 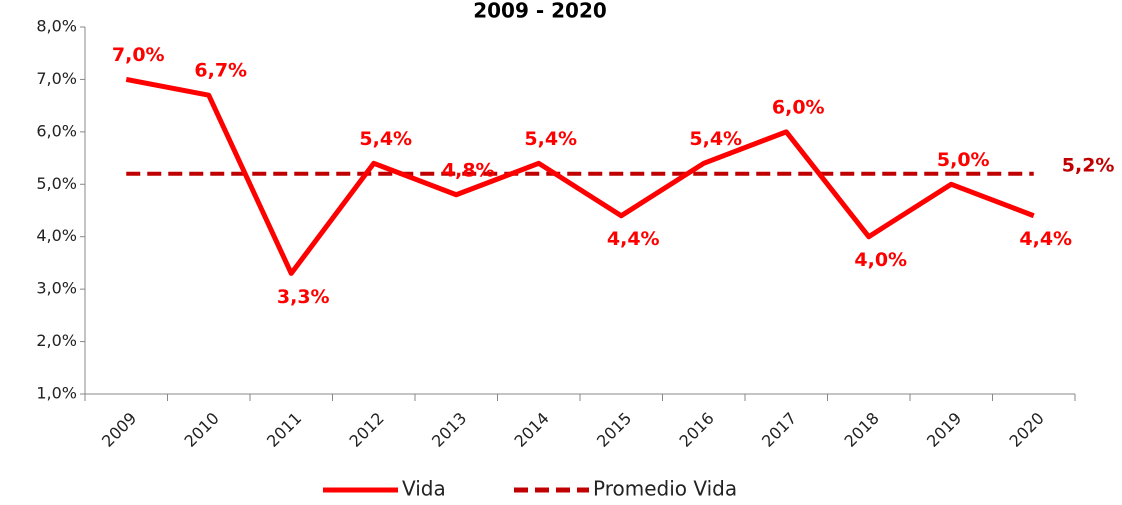 What do you see at coordinates (56, 340) in the screenshot?
I see `y-tick-label: 2,0%` at bounding box center [56, 340].